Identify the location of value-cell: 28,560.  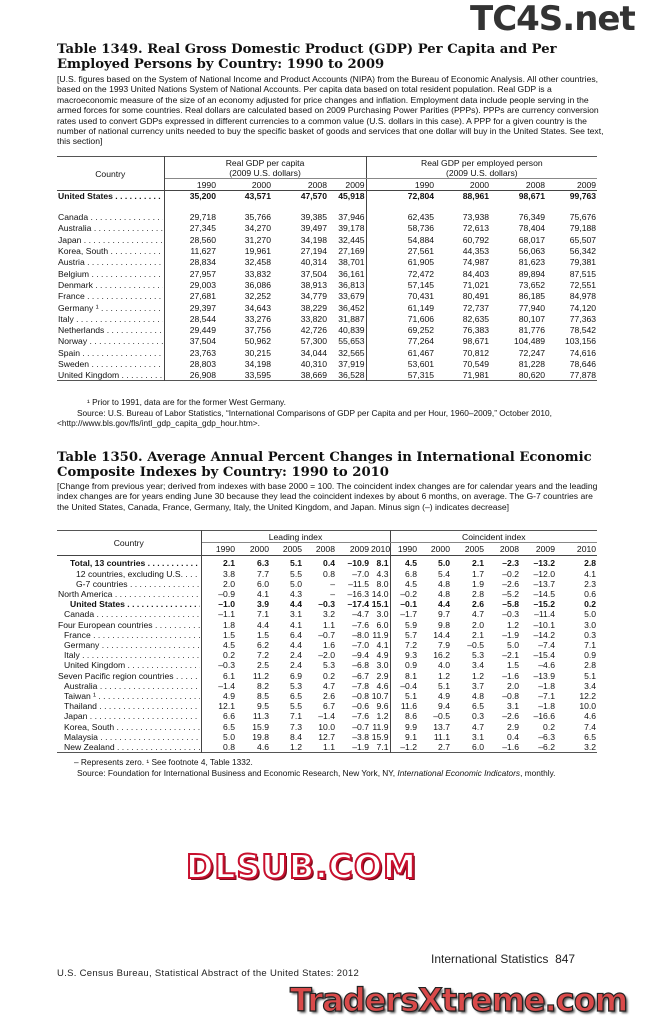
(202, 239).